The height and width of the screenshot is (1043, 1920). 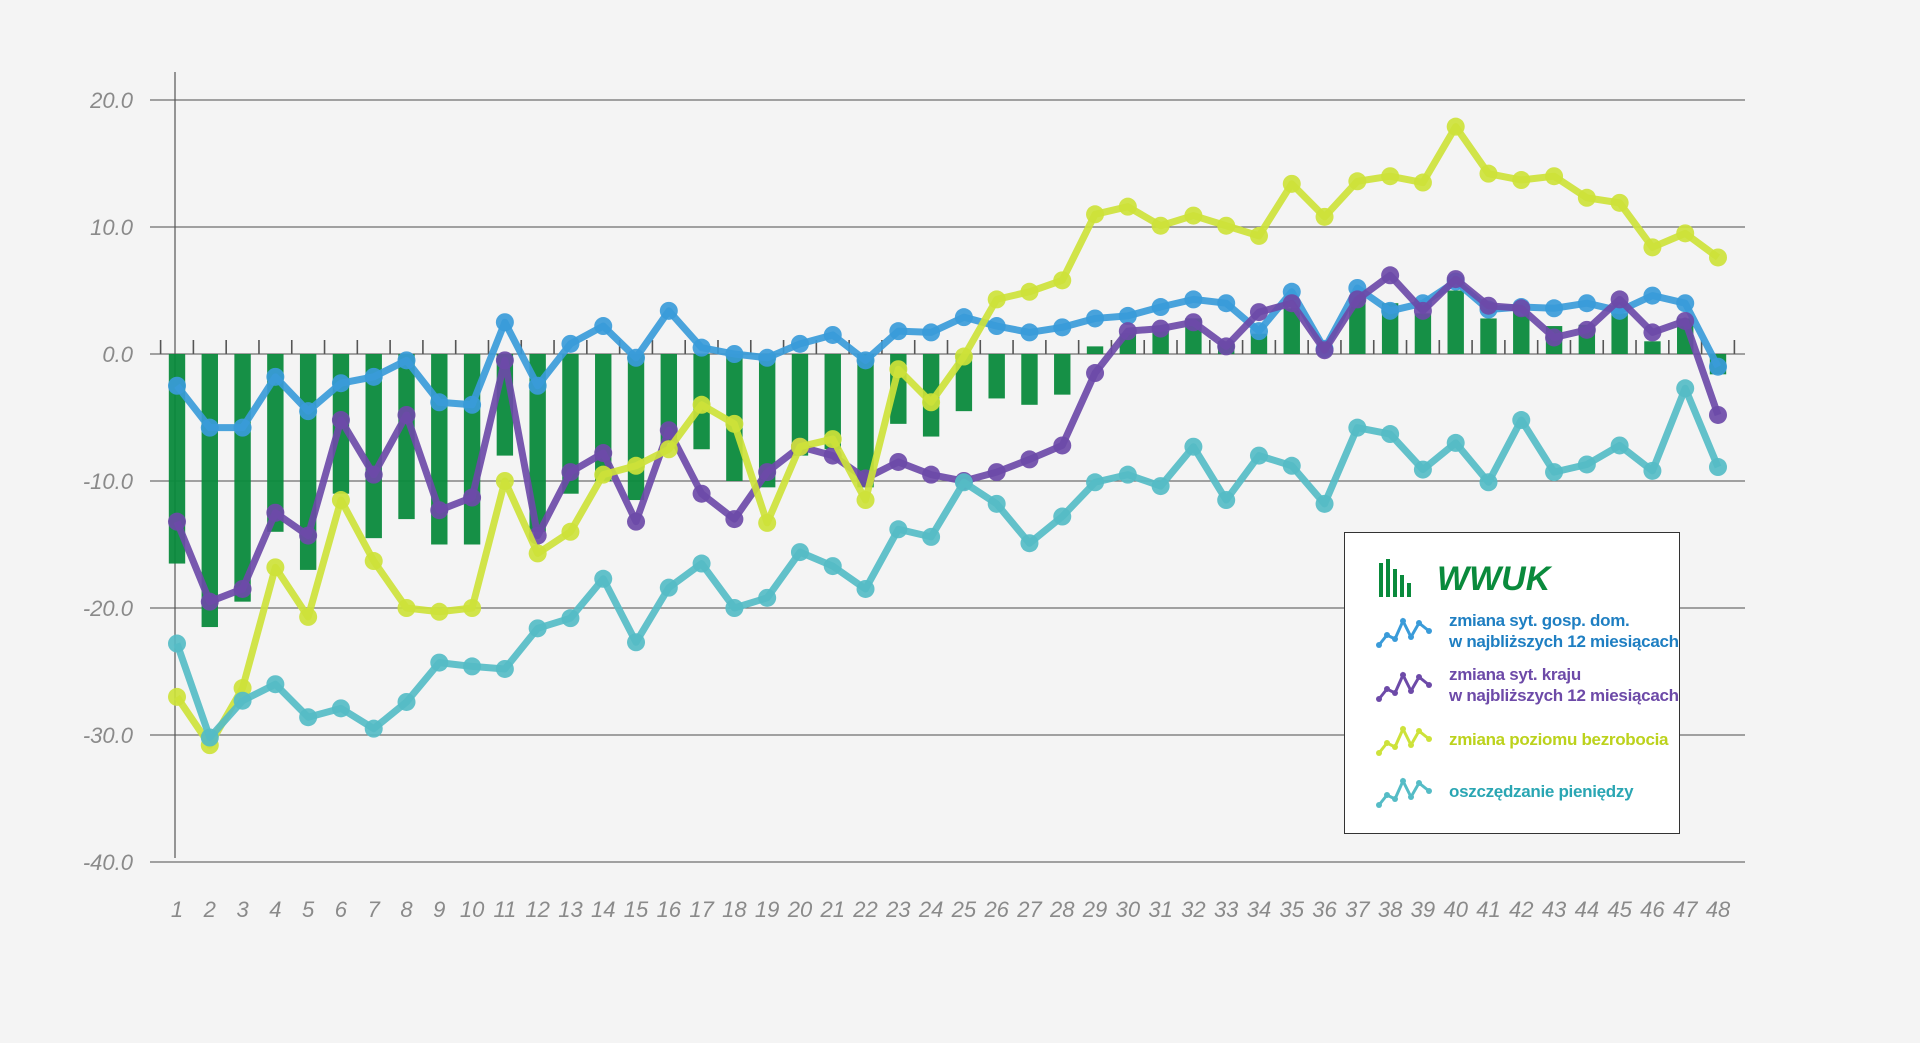 I want to click on x-tick-label: 37, so click(x=1357, y=909).